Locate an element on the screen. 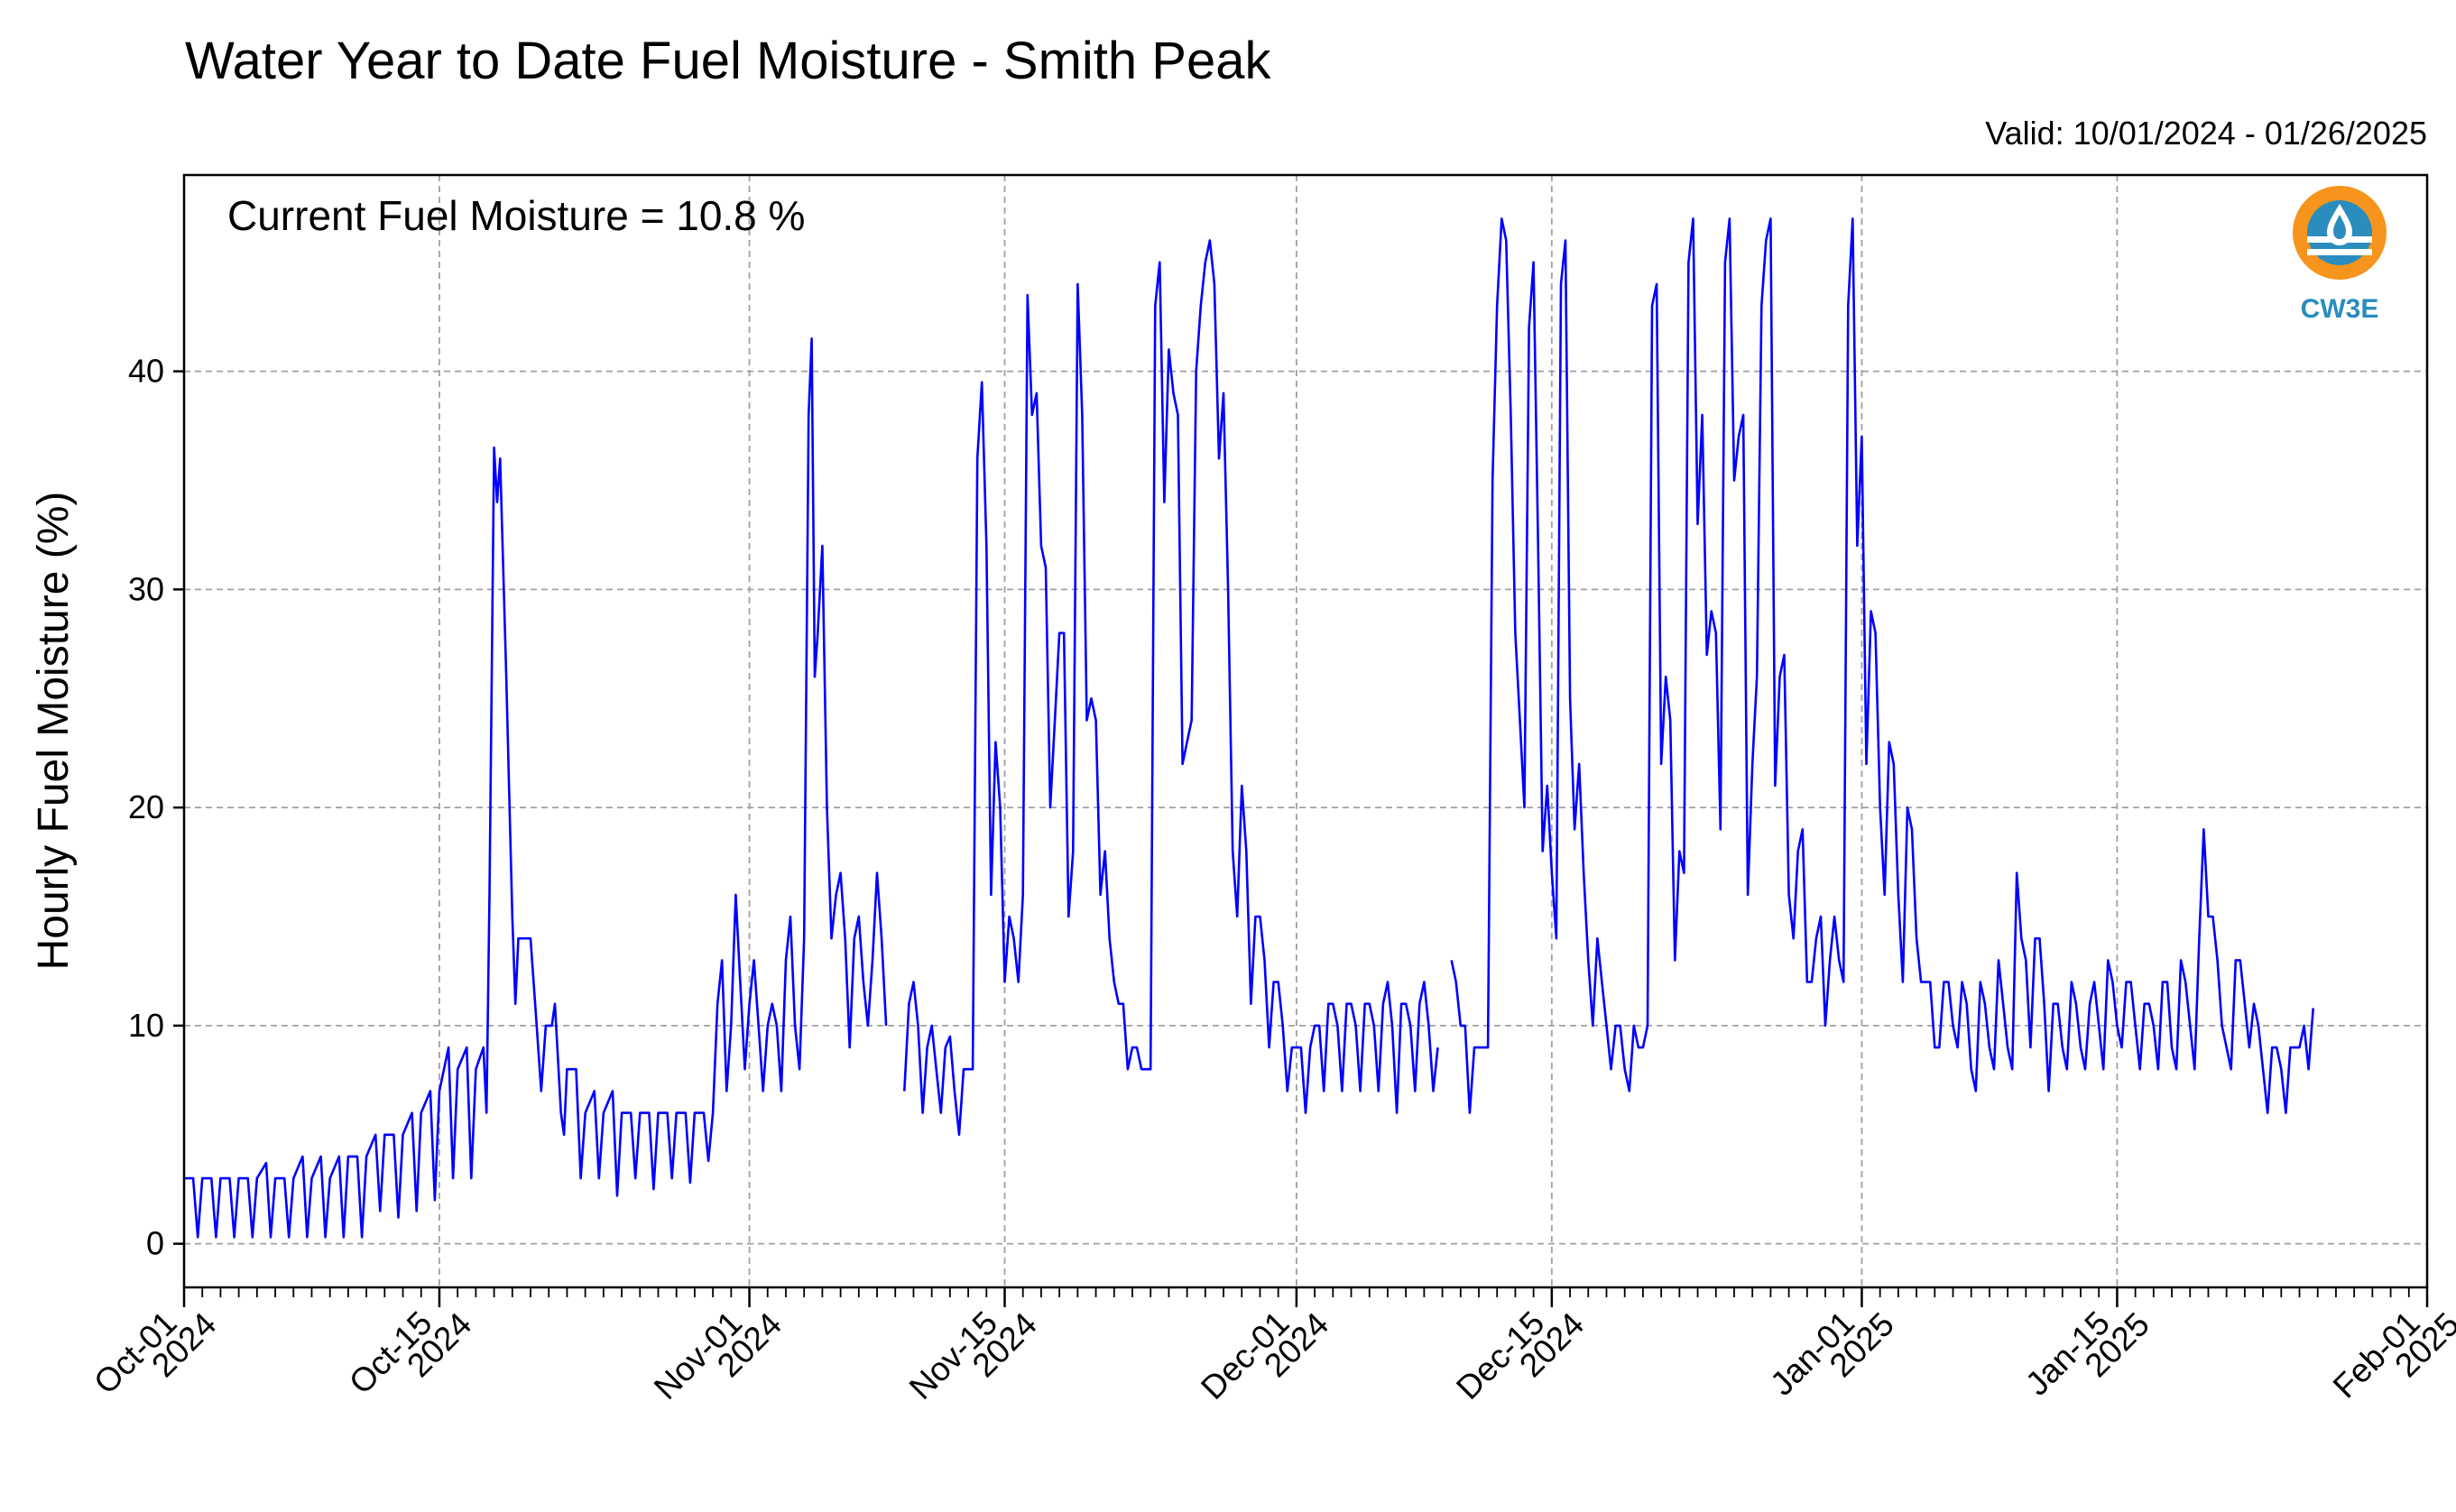  series-line-segment is located at coordinates (1171, 688).